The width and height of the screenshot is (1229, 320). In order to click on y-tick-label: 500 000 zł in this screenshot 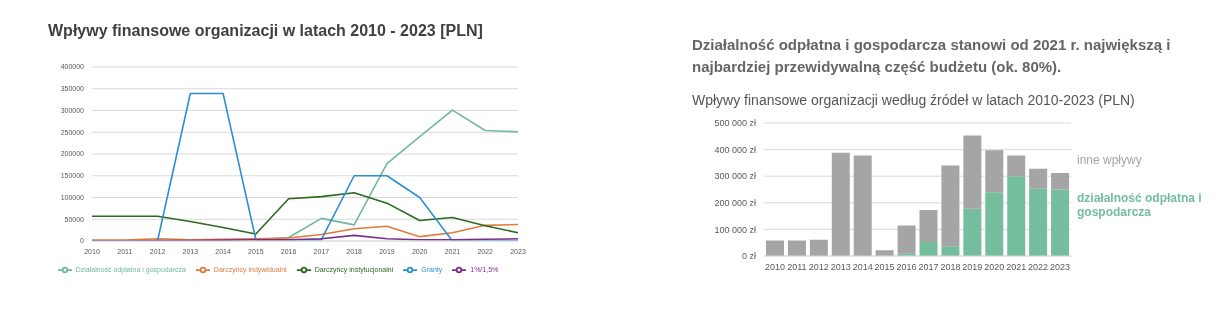, I will do `click(735, 123)`.